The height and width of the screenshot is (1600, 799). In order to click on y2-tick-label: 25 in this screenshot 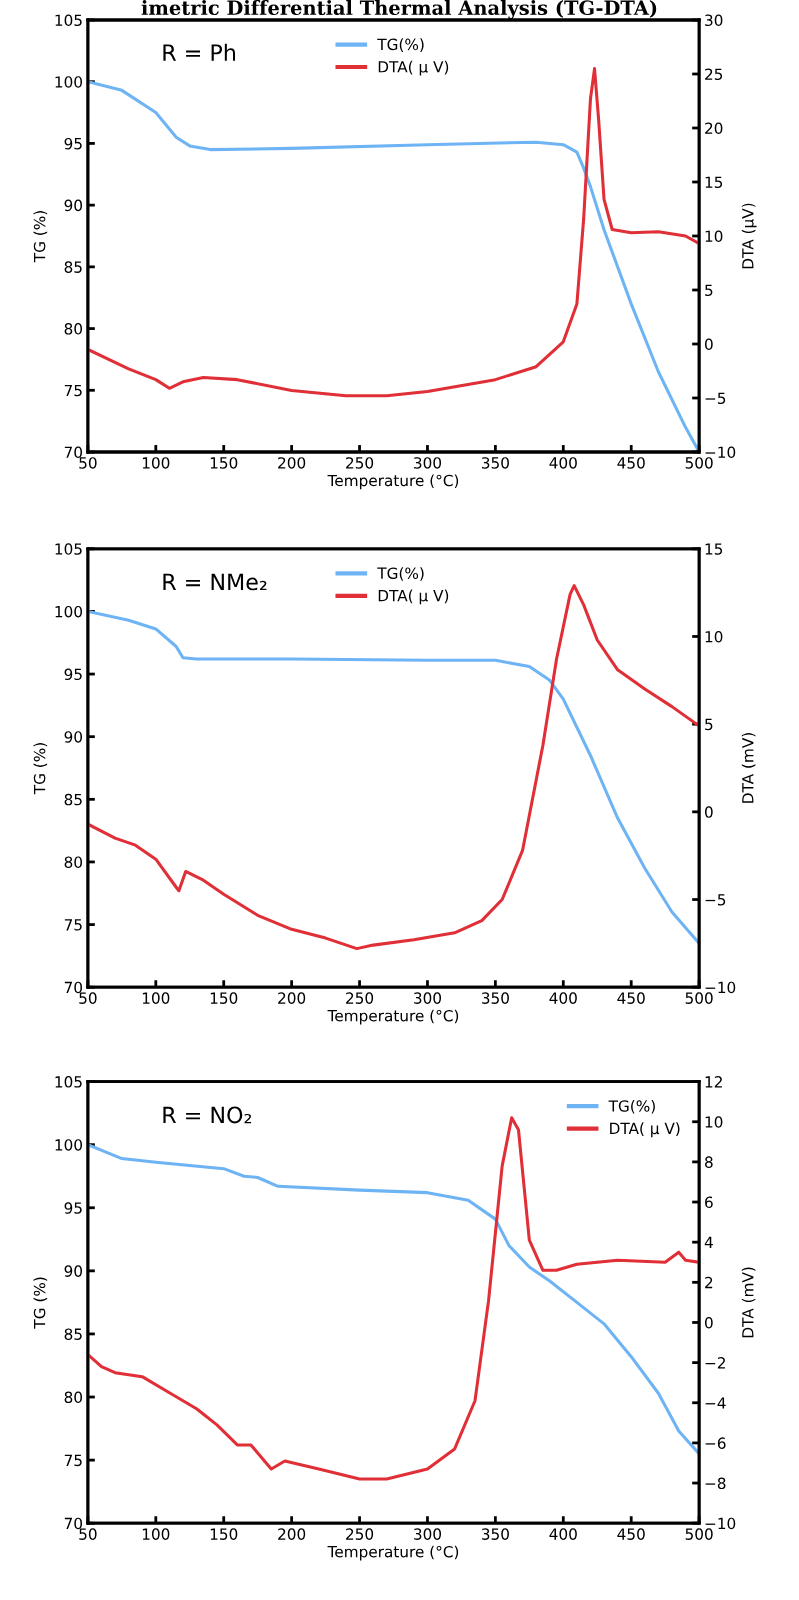, I will do `click(714, 74)`.